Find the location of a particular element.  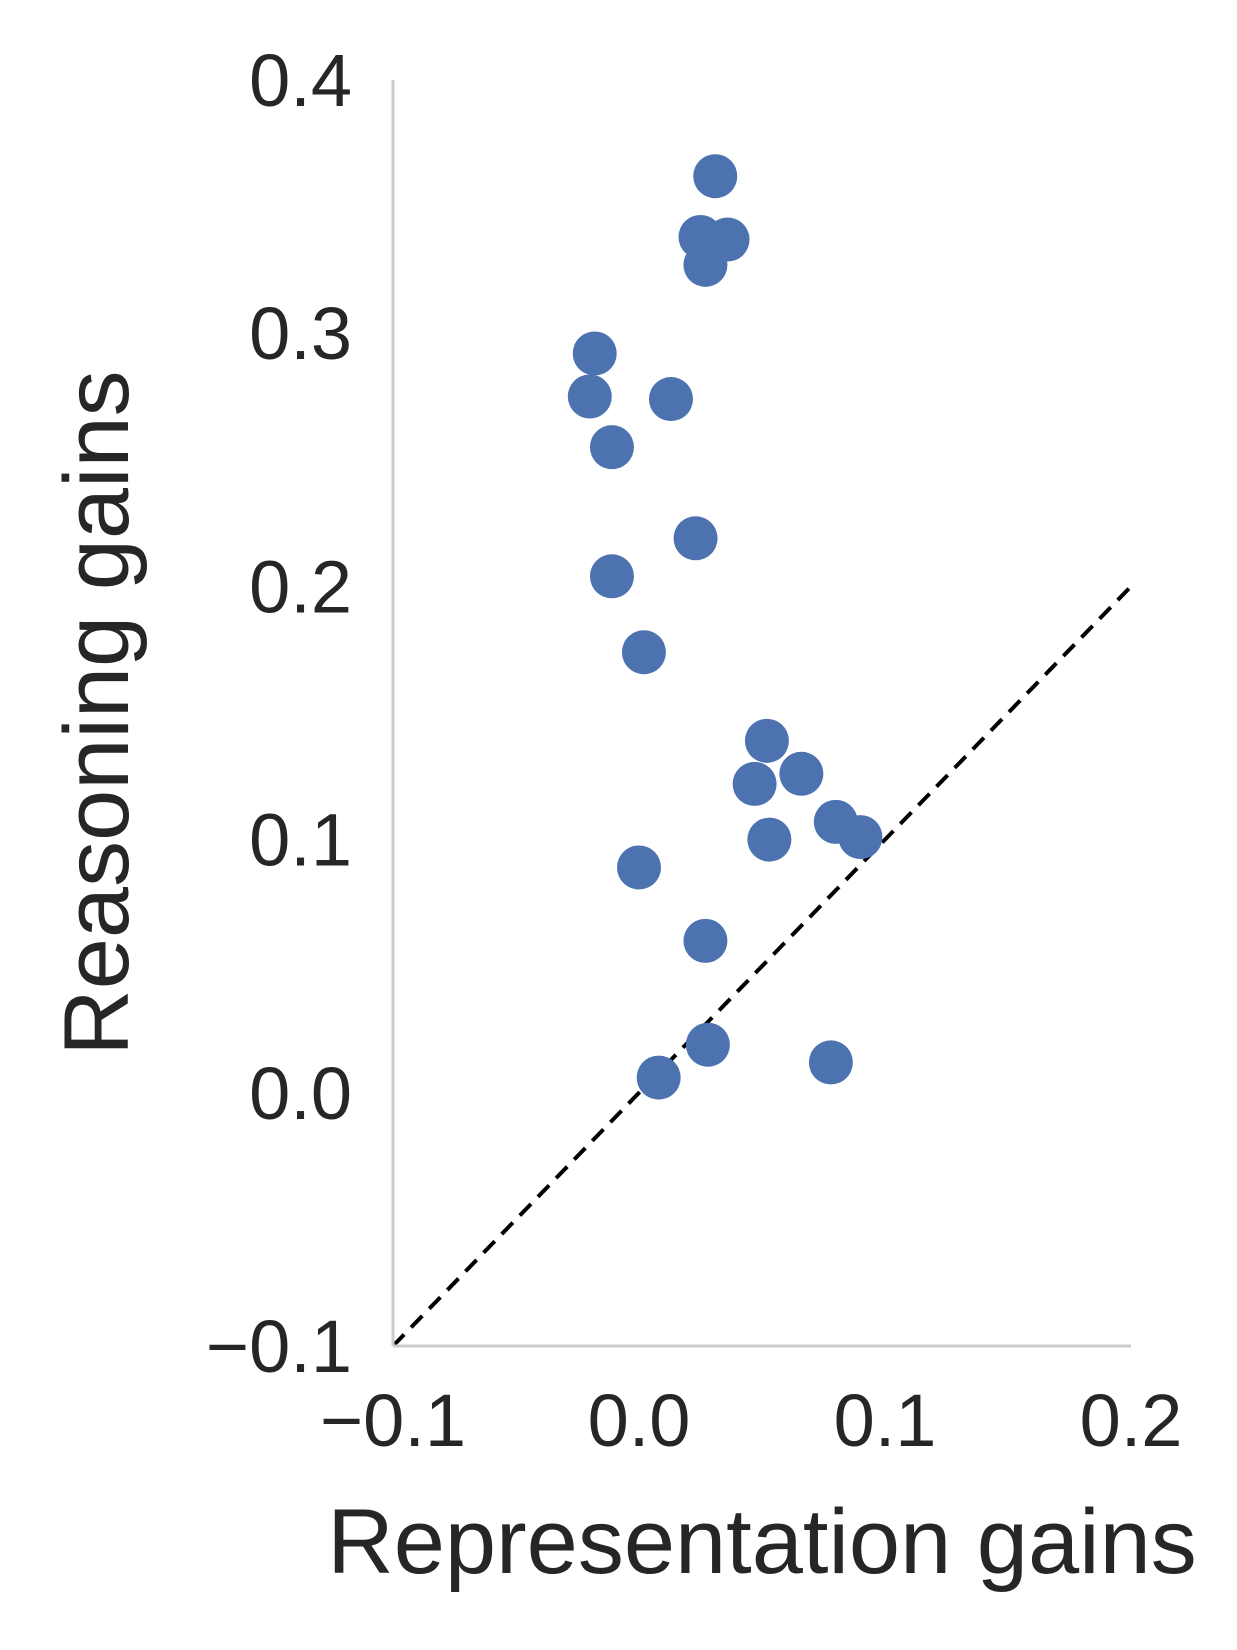

y-tick-label: 0.2 is located at coordinates (300, 586).